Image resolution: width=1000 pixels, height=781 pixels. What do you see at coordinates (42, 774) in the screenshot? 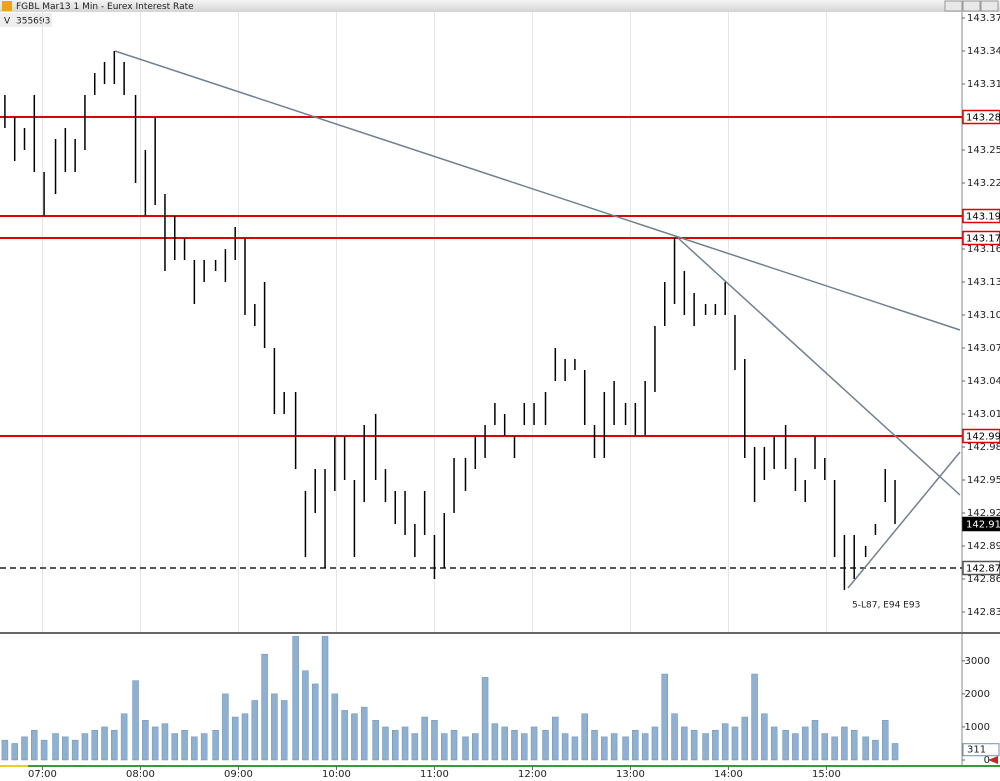
I see `x-tick-label: 07:00` at bounding box center [42, 774].